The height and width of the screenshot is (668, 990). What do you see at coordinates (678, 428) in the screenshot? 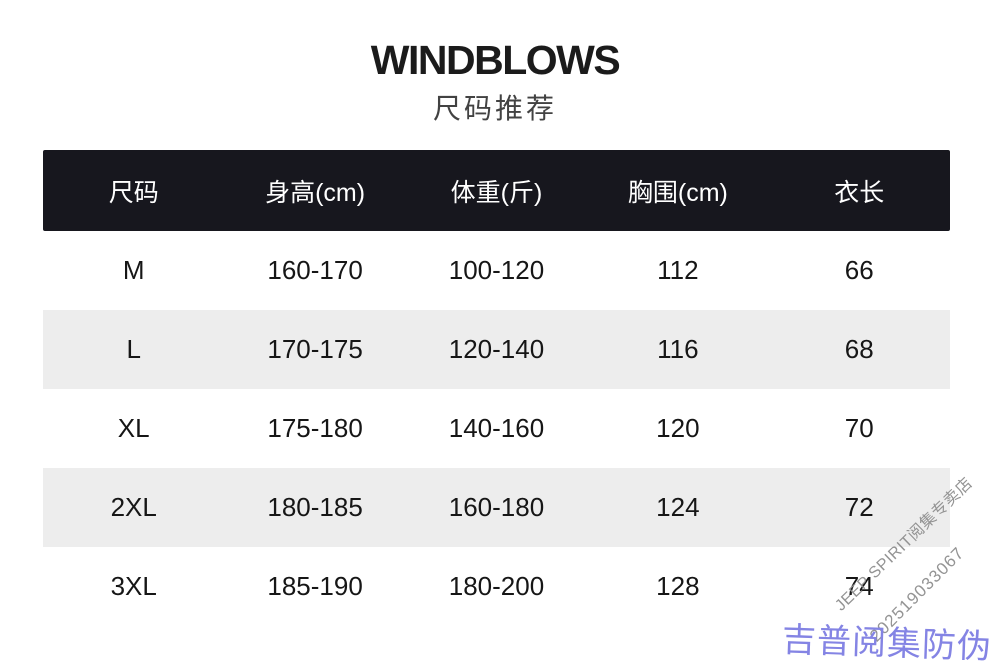
I see `table-cell: 120` at bounding box center [678, 428].